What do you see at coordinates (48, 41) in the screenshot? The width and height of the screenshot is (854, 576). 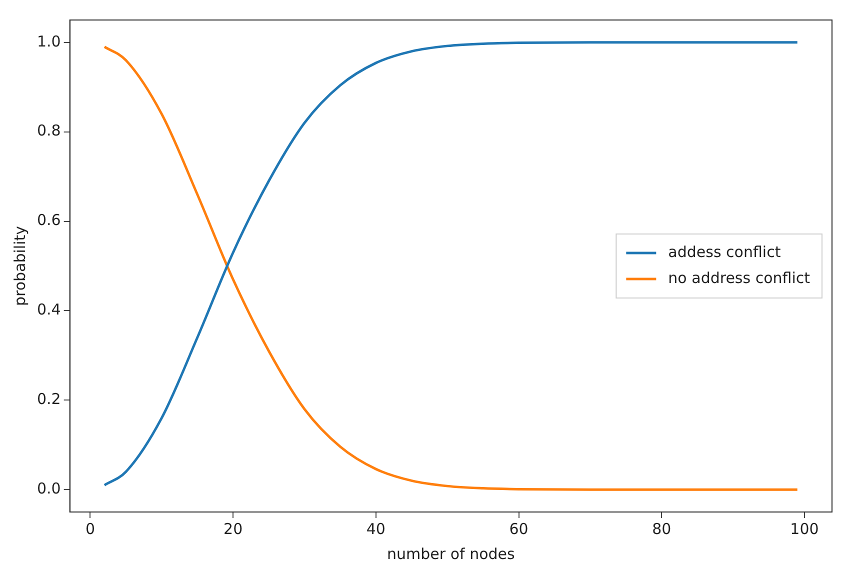 I see `y-tick-label: 1.0` at bounding box center [48, 41].